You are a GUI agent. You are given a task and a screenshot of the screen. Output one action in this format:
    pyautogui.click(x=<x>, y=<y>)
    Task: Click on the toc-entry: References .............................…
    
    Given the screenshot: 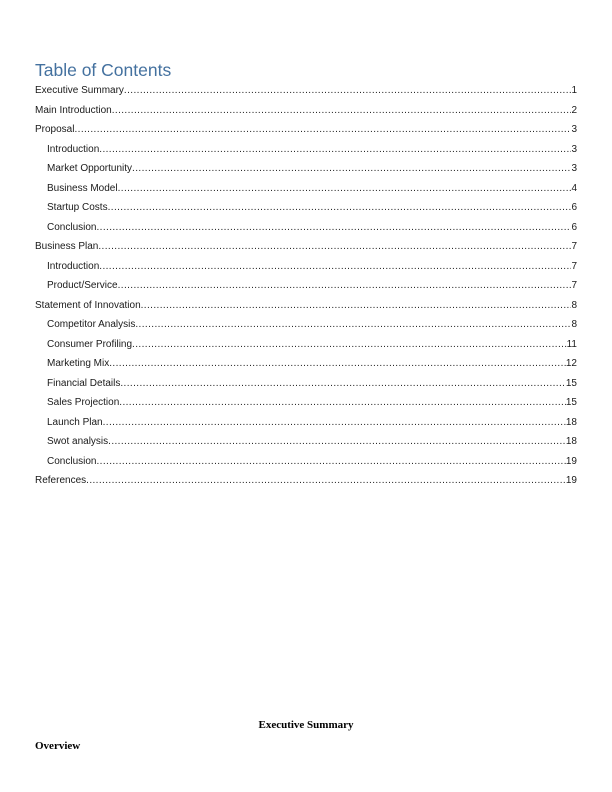 What is the action you would take?
    pyautogui.click(x=306, y=481)
    